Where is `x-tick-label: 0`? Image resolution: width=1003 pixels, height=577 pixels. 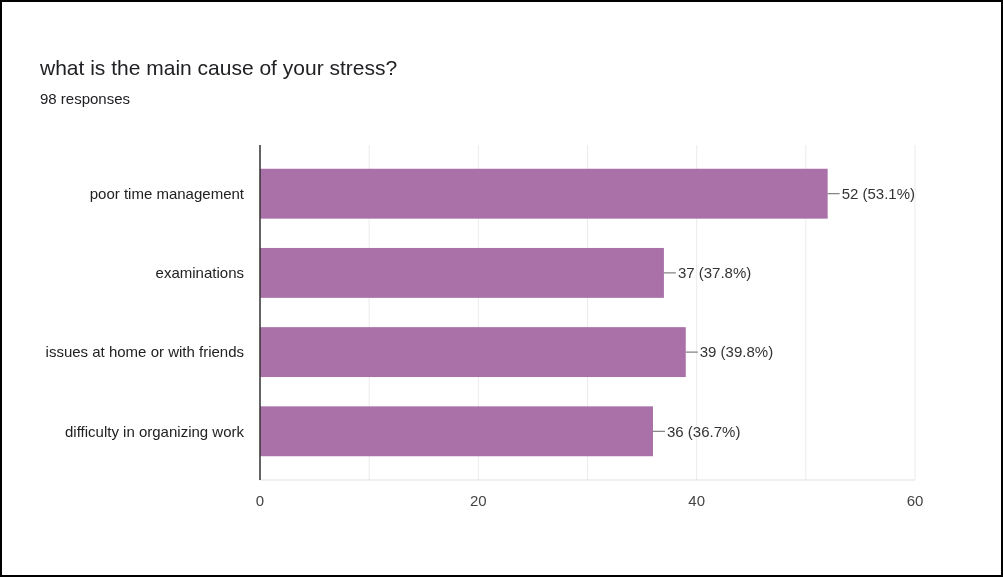
x-tick-label: 0 is located at coordinates (260, 500).